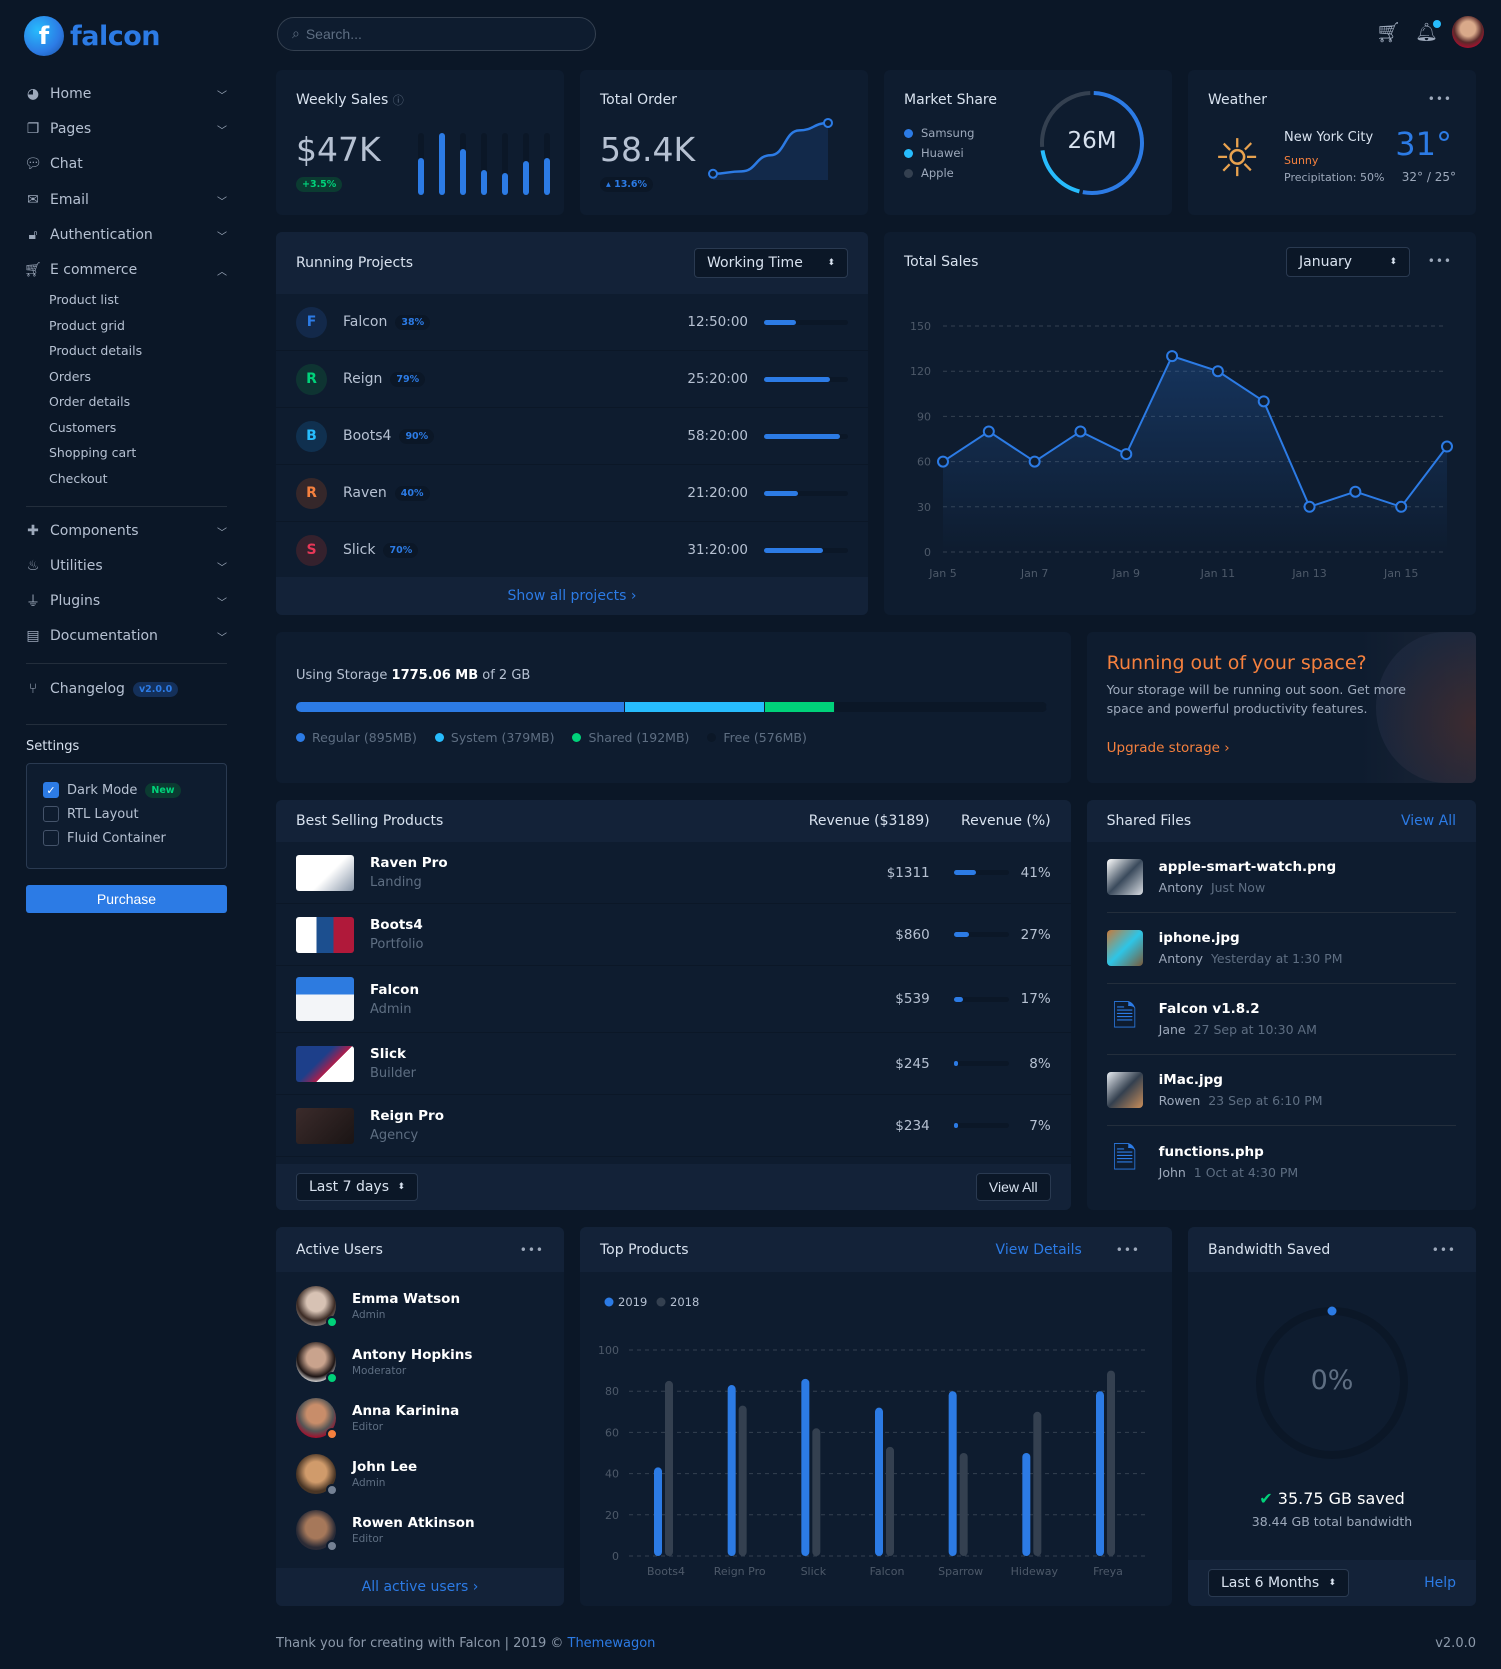 The width and height of the screenshot is (1501, 1669). I want to click on sidebar-item-documentation: ▤ Documentation ﹀, so click(125, 636).